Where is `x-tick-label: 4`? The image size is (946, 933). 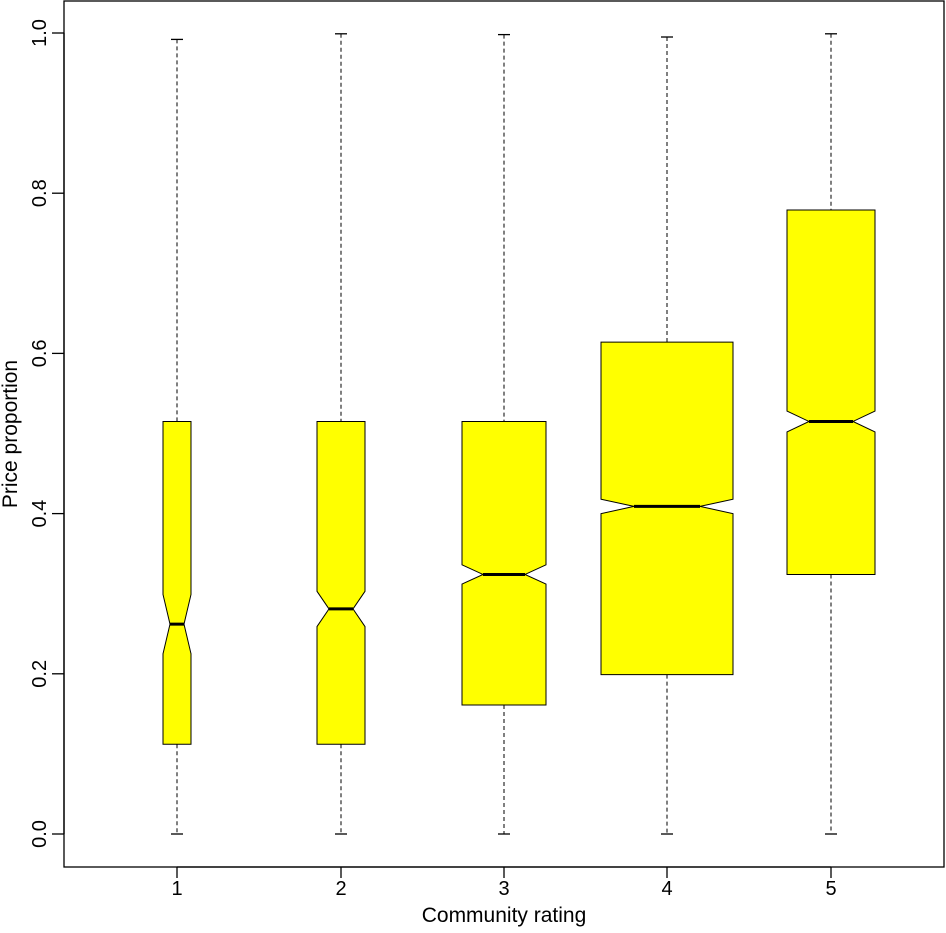 x-tick-label: 4 is located at coordinates (666, 889).